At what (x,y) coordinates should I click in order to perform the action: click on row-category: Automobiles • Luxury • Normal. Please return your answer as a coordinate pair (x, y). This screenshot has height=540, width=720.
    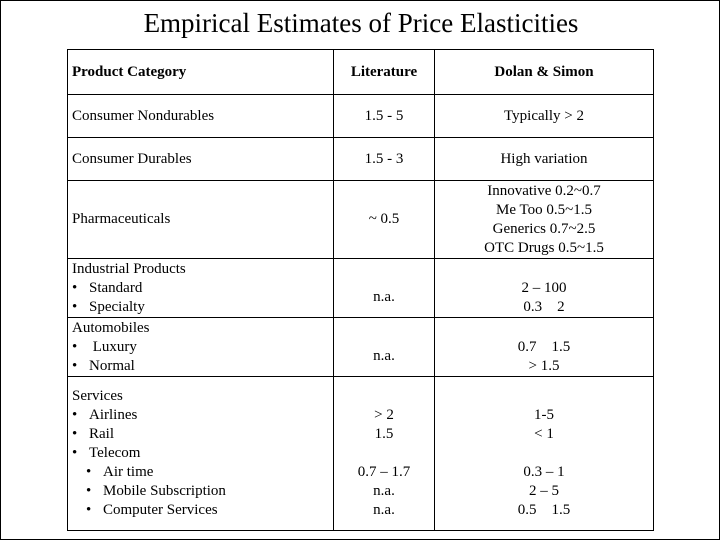
    Looking at the image, I should click on (200, 347).